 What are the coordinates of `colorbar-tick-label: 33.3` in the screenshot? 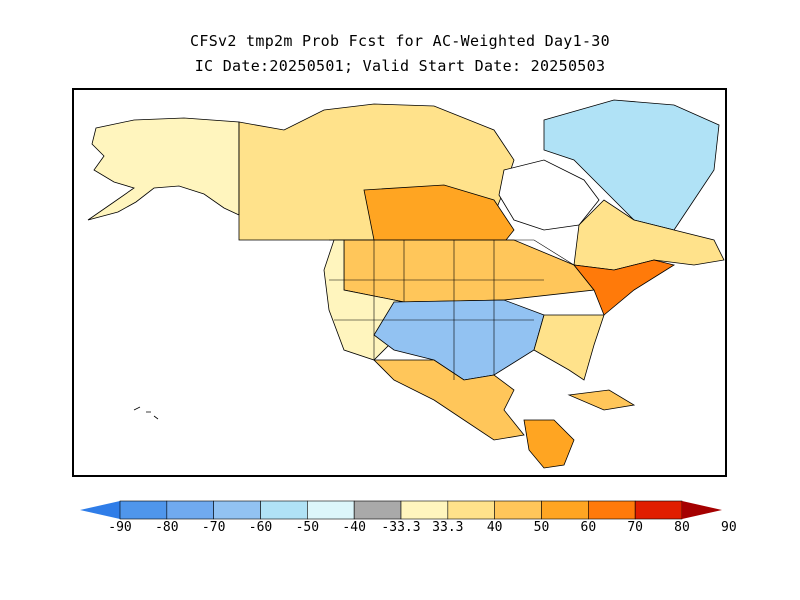 It's located at (448, 527).